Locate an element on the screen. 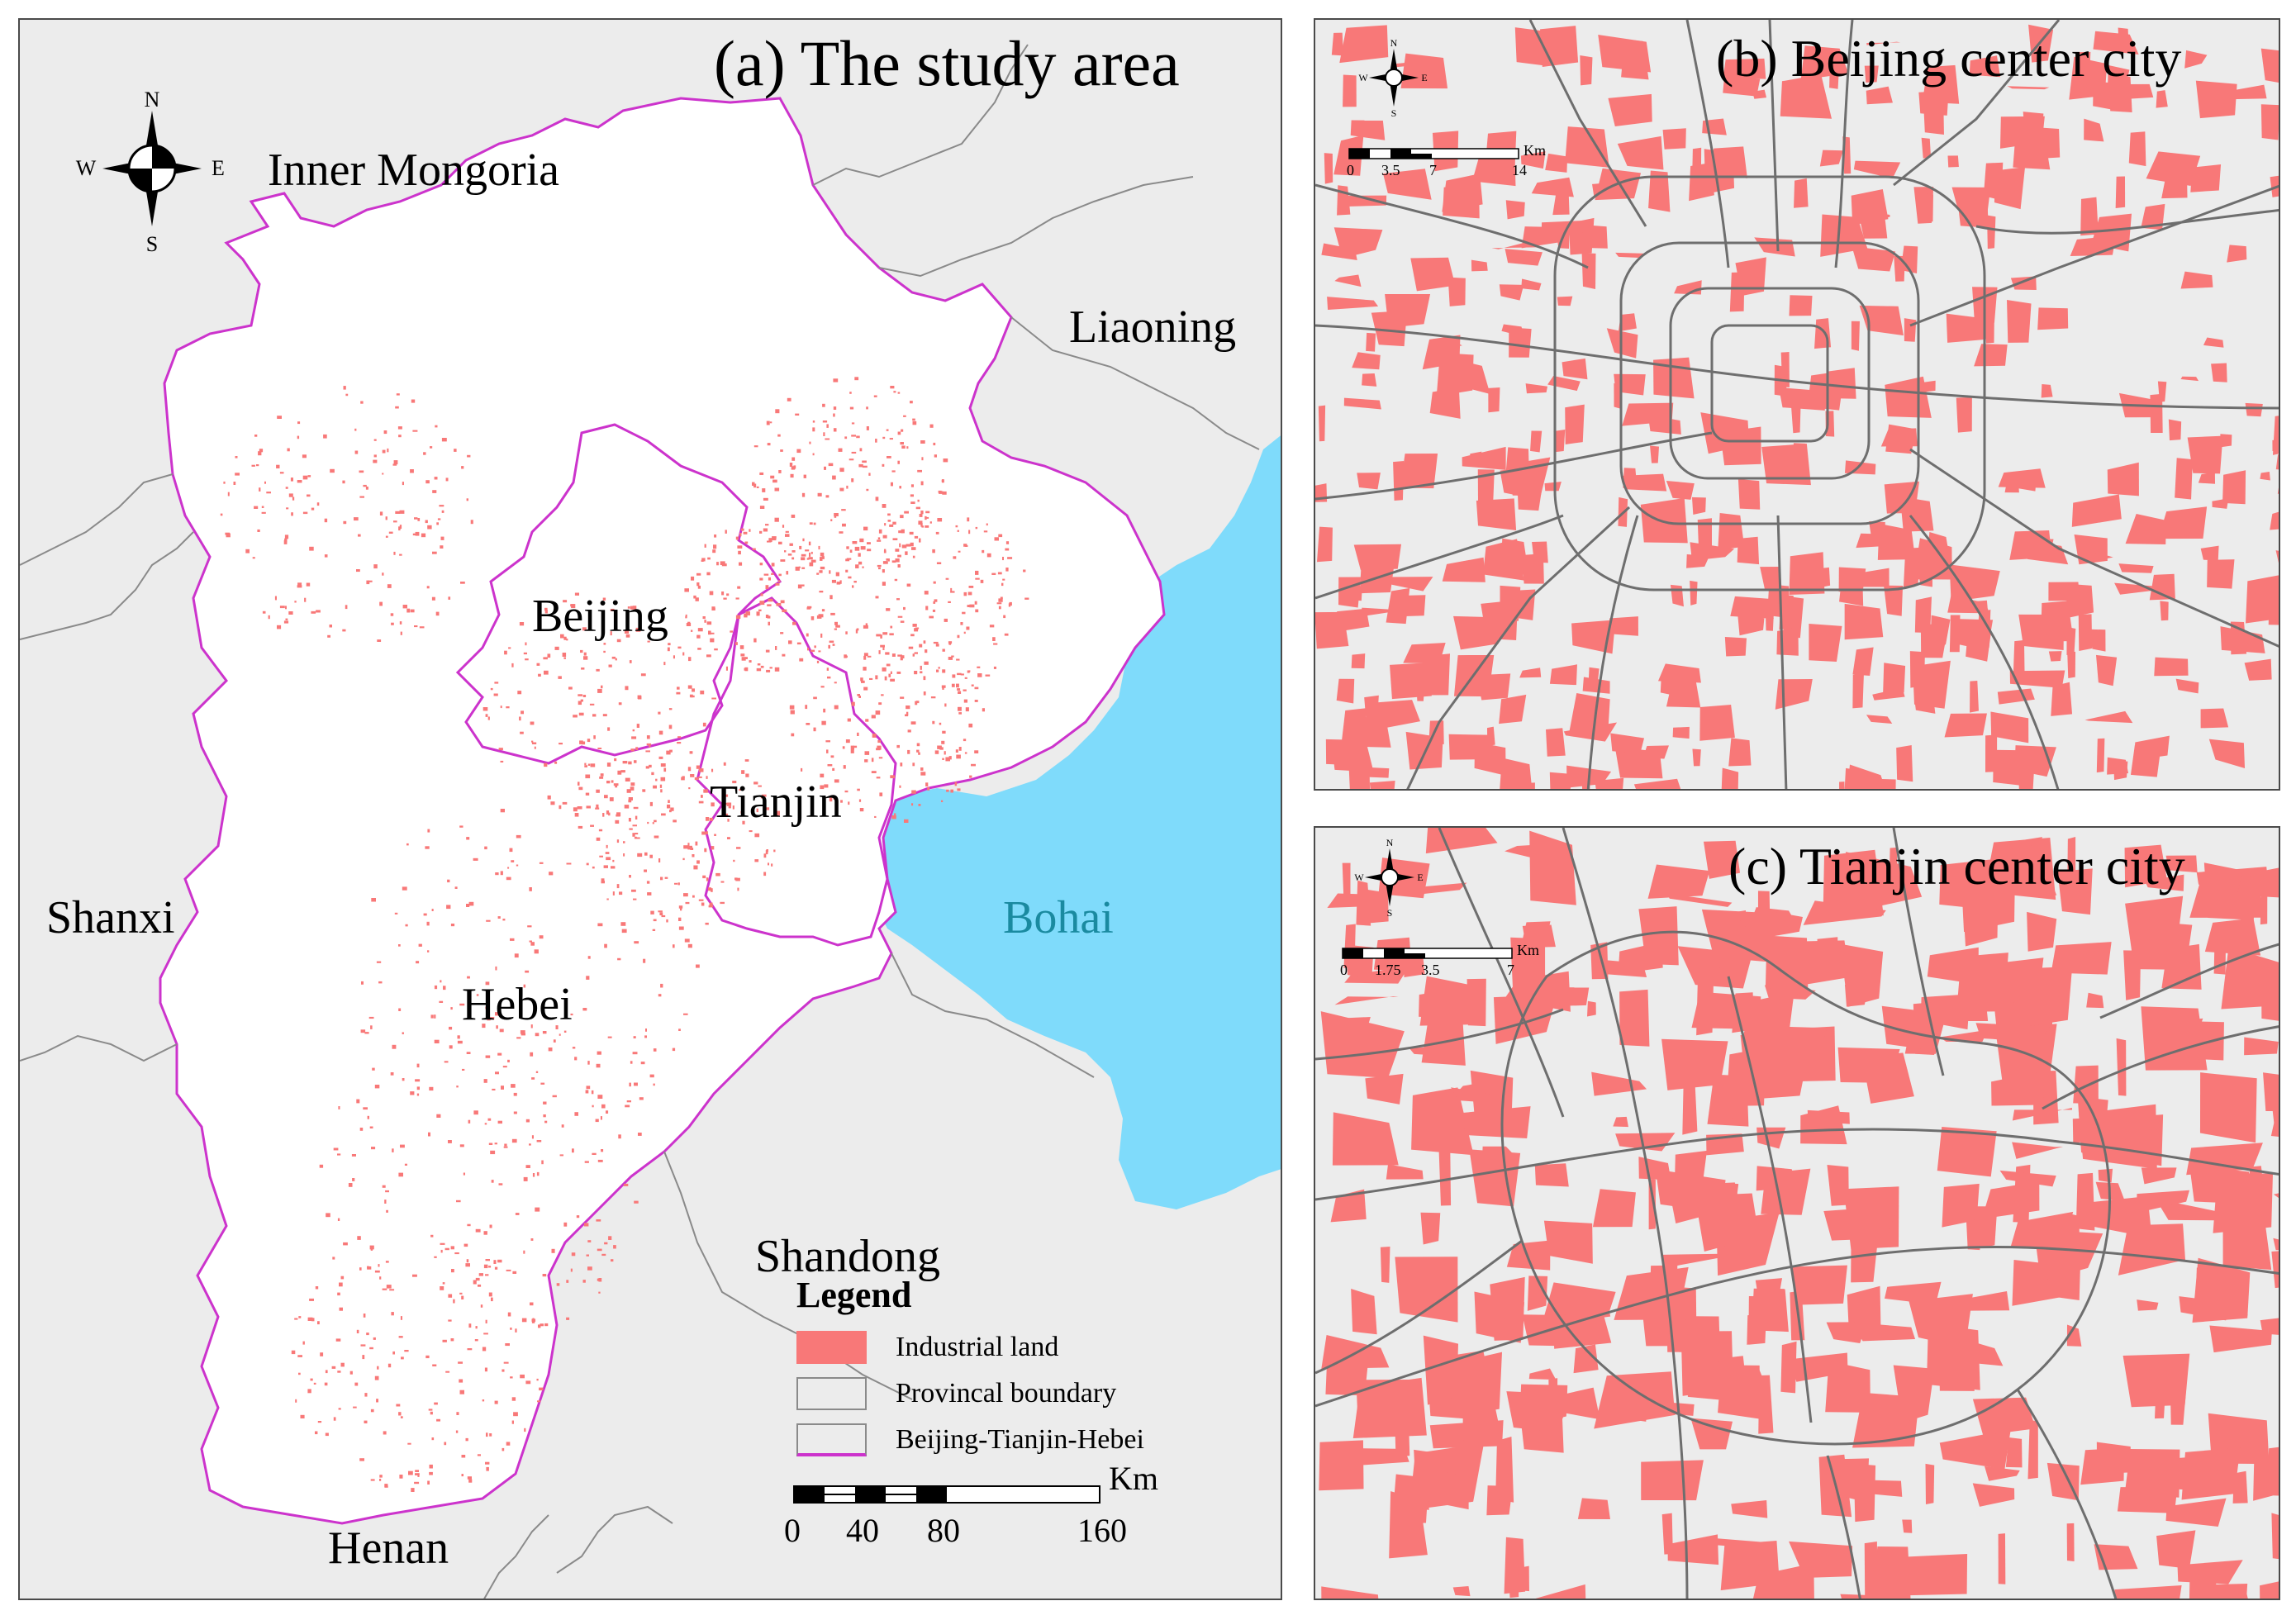  label-shandong: Shandong is located at coordinates (848, 1256).